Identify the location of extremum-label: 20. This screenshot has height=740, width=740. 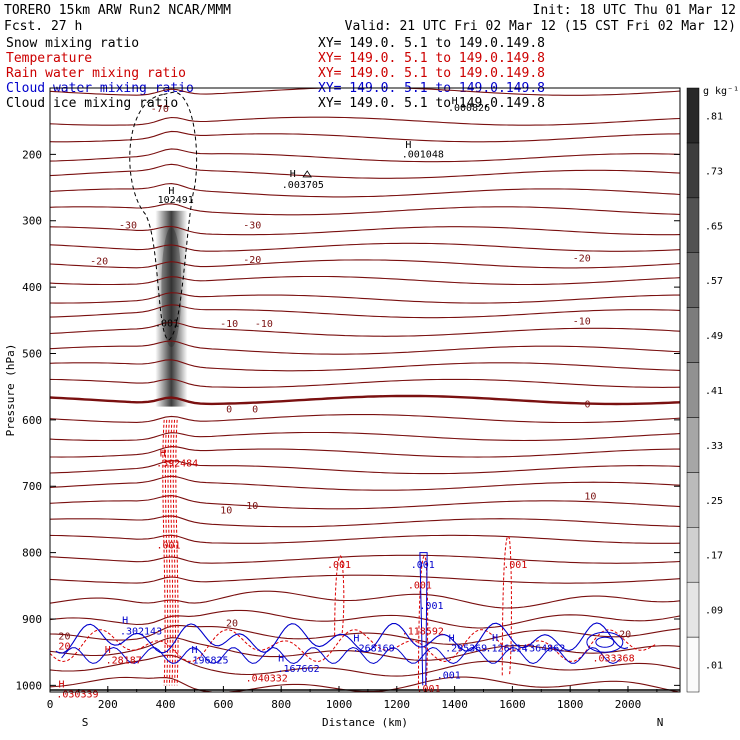
(64, 647).